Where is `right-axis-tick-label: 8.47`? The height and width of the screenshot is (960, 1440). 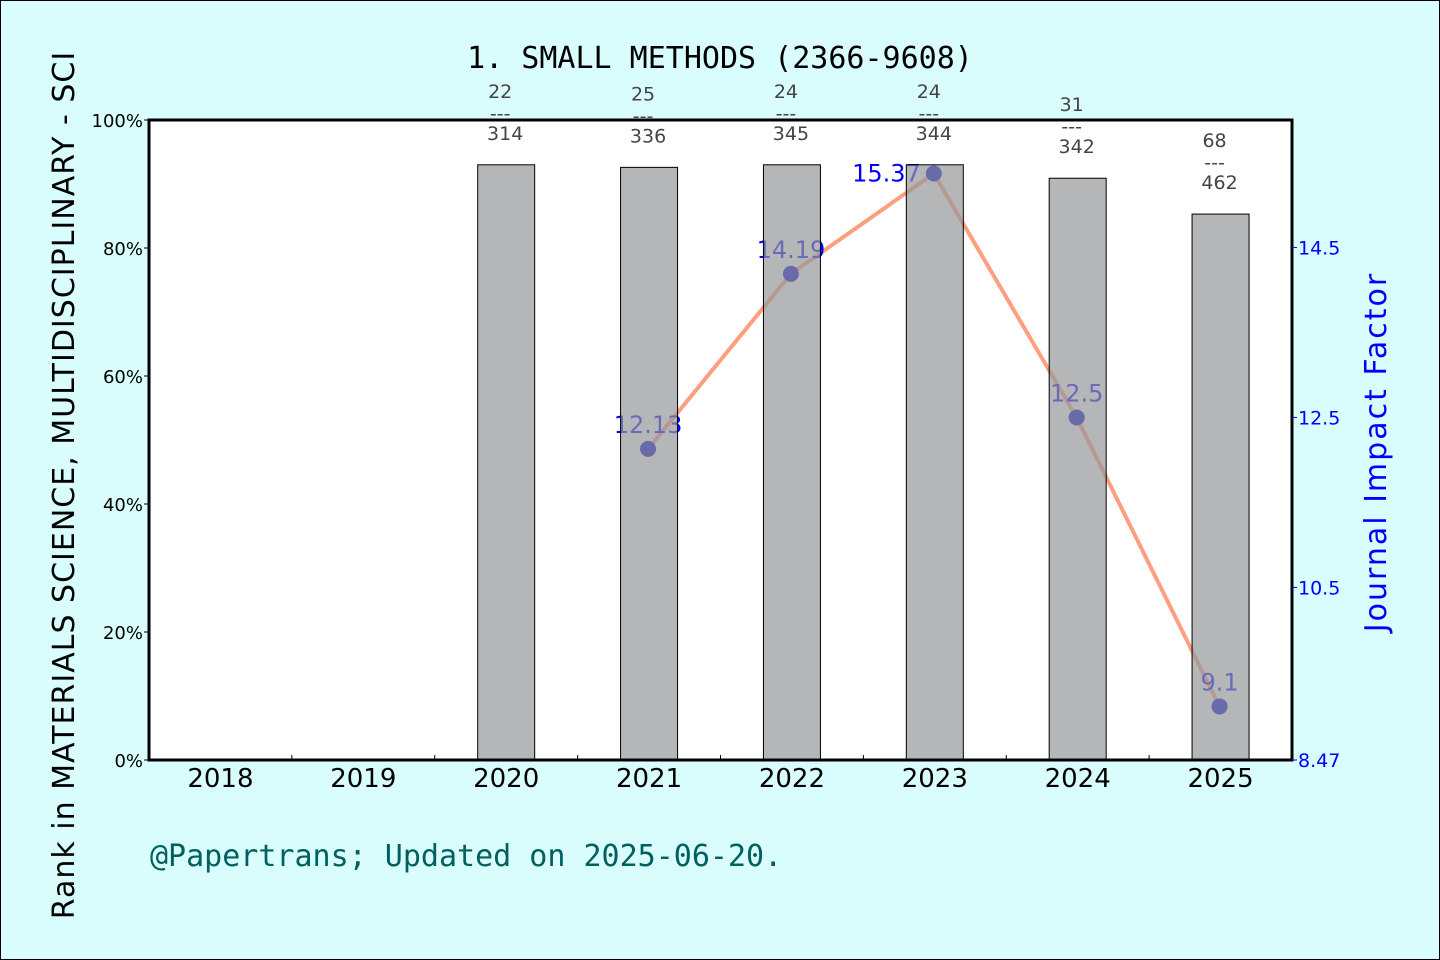 right-axis-tick-label: 8.47 is located at coordinates (1319, 761).